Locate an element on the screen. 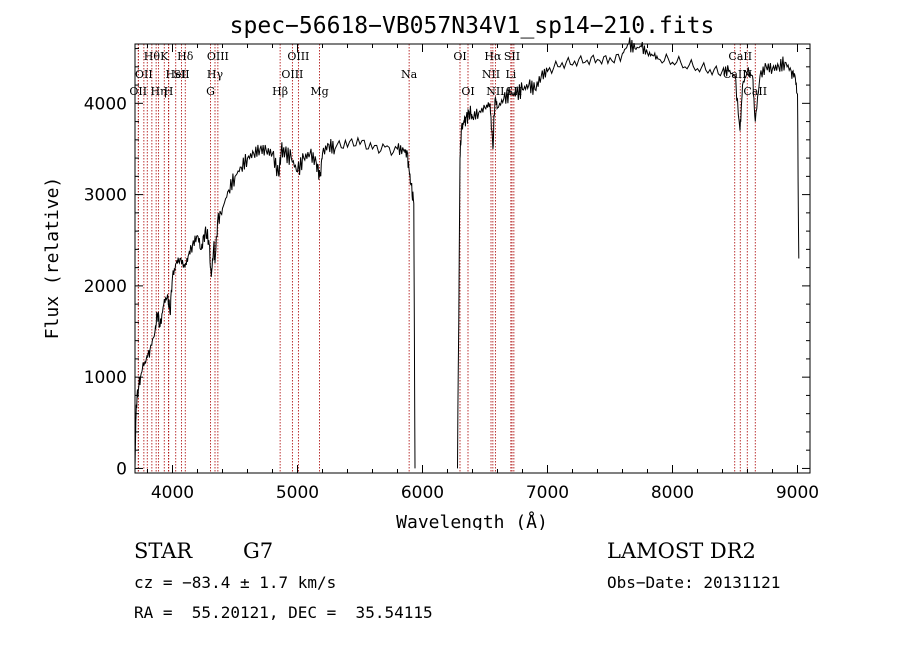 This screenshot has height=649, width=900. line-label: G is located at coordinates (210, 91).